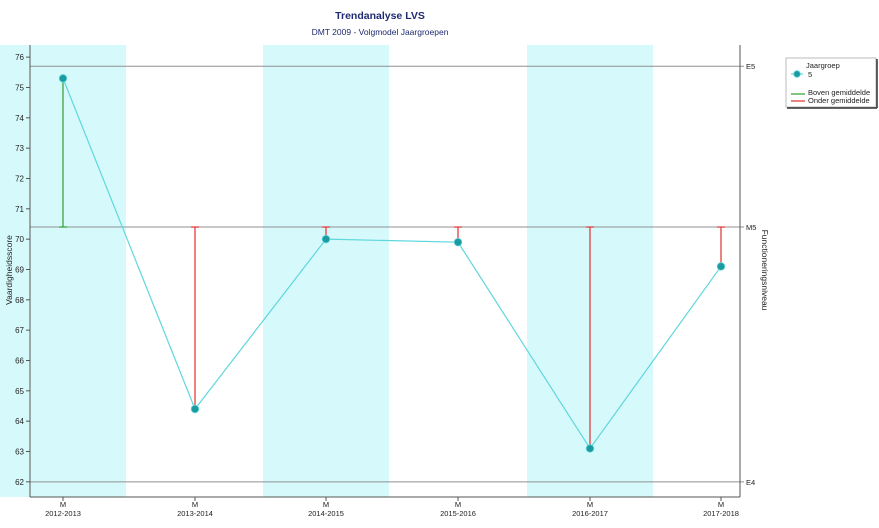 The width and height of the screenshot is (879, 528). What do you see at coordinates (19, 209) in the screenshot?
I see `y-tick-label: 71` at bounding box center [19, 209].